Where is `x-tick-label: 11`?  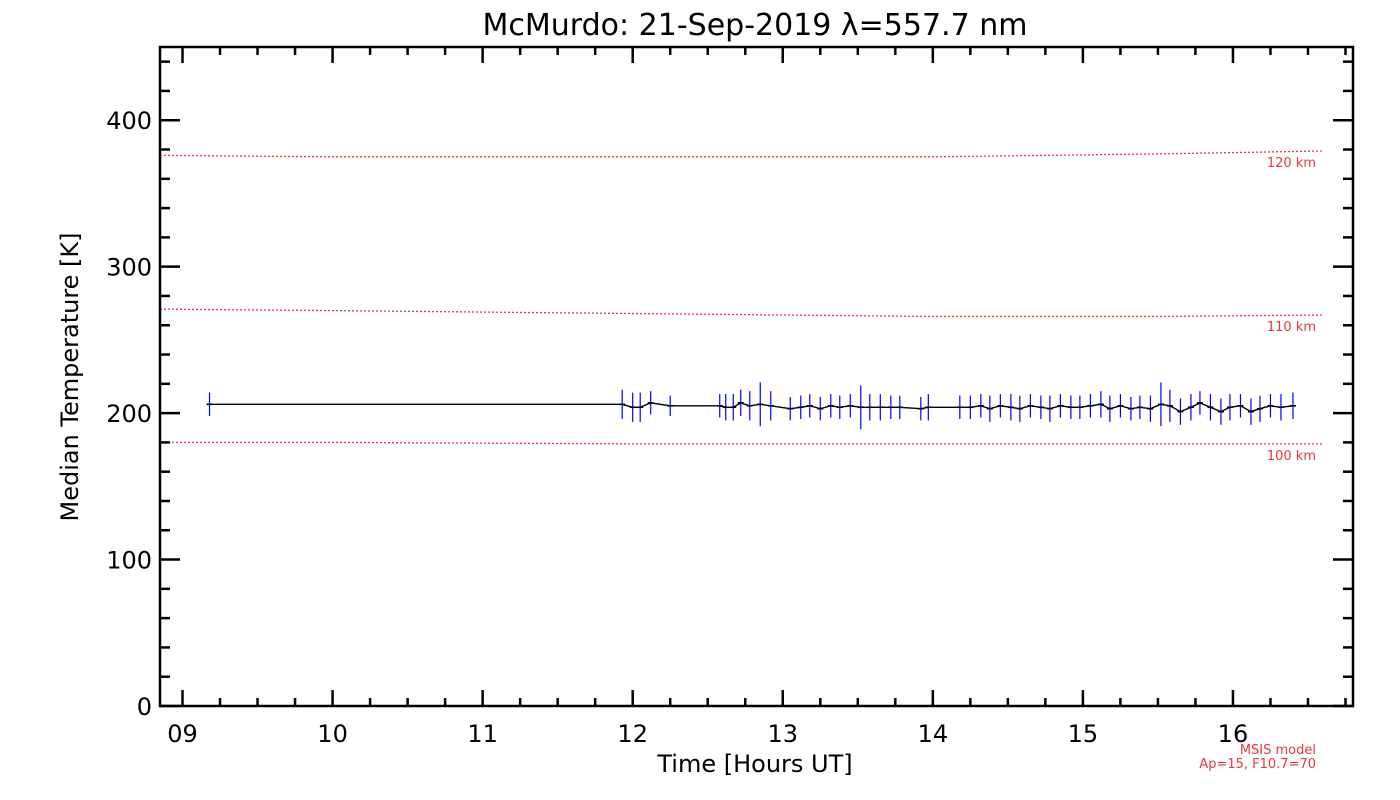 x-tick-label: 11 is located at coordinates (482, 734).